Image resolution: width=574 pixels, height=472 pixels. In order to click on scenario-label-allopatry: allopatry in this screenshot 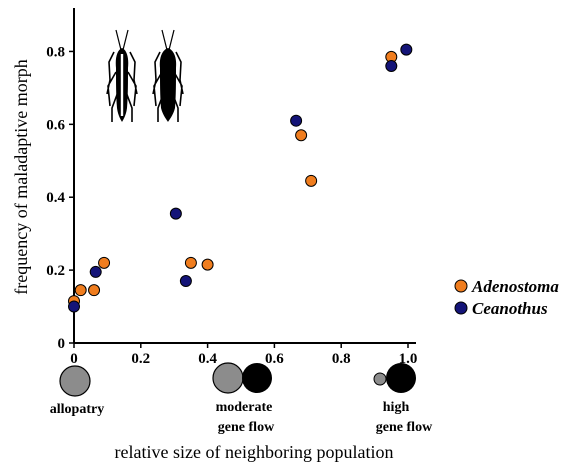, I will do `click(77, 409)`.